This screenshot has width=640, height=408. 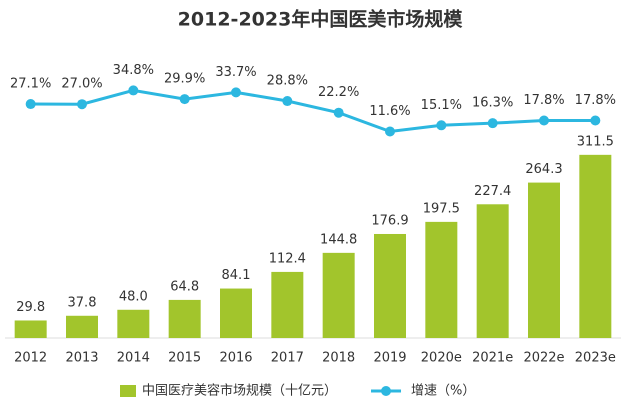 What do you see at coordinates (133, 296) in the screenshot?
I see `data-label: 48.0` at bounding box center [133, 296].